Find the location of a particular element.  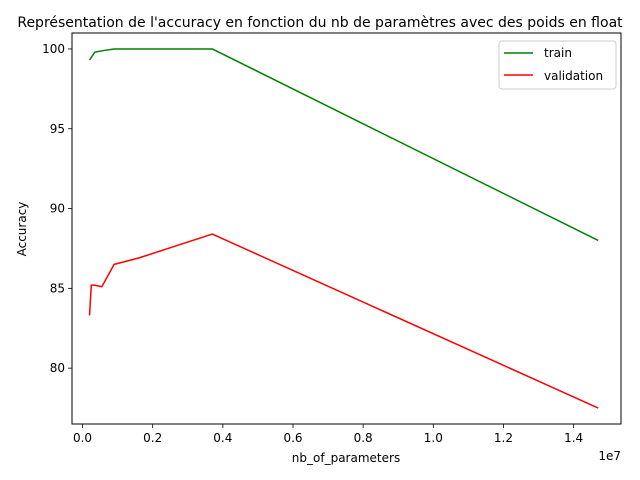

y-tick-label: 95 is located at coordinates (57, 129).